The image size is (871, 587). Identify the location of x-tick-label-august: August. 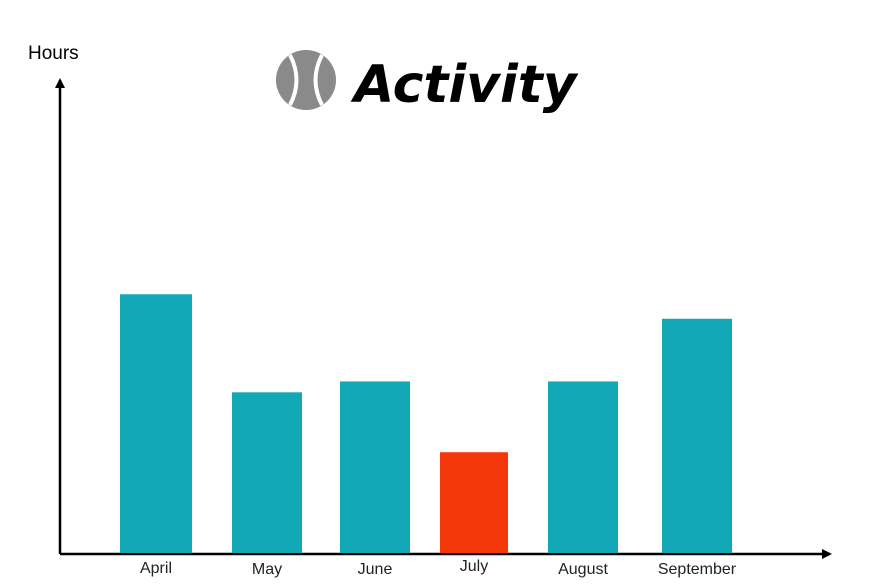
(583, 569).